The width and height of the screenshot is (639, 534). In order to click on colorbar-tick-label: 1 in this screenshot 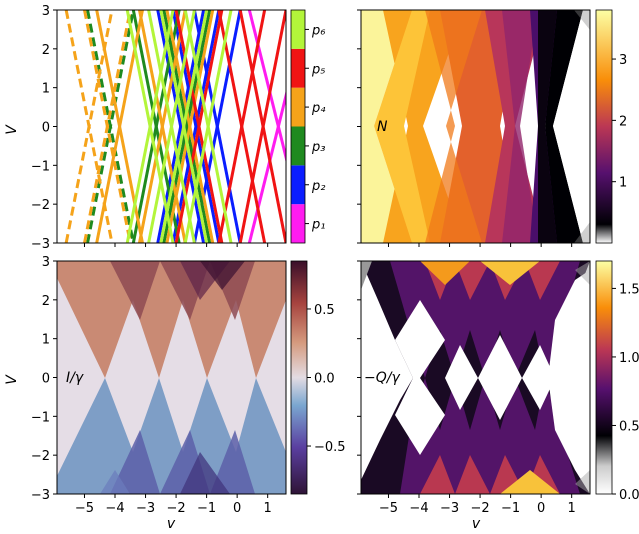, I will do `click(623, 183)`.